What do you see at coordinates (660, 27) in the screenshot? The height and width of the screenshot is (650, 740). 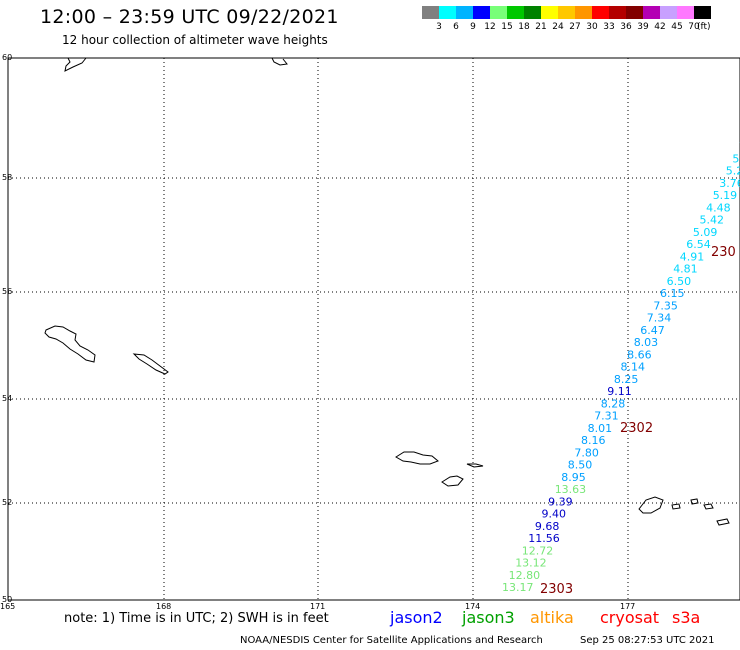 I see `colorbar-label: 42` at bounding box center [660, 27].